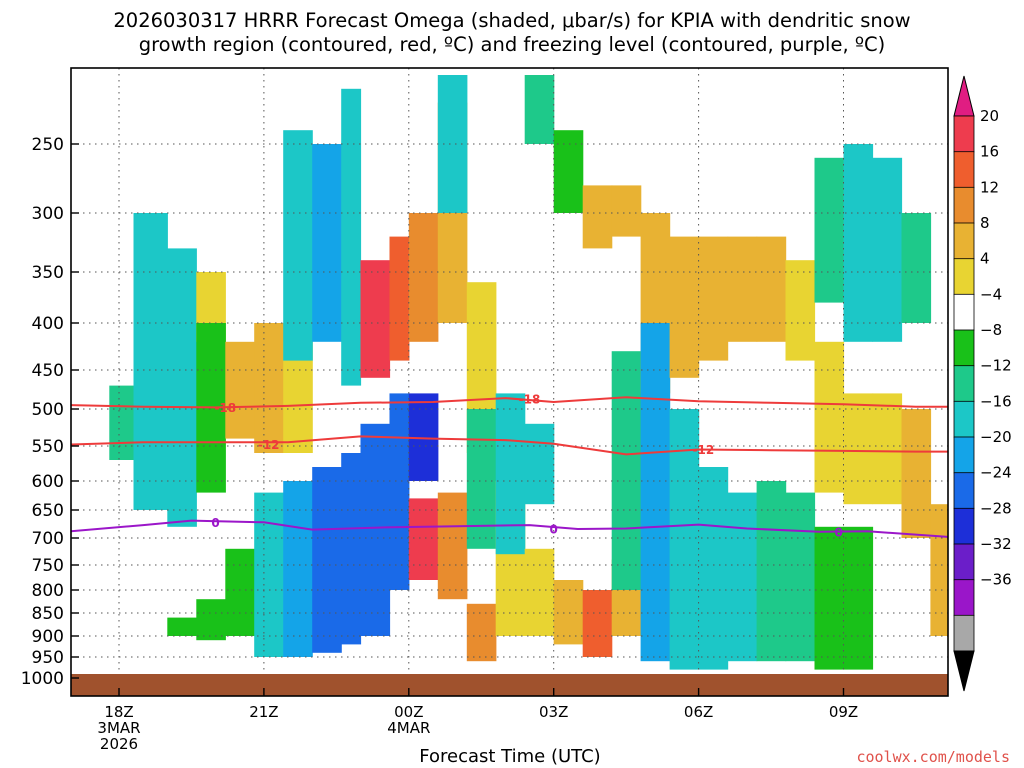  What do you see at coordinates (48, 145) in the screenshot?
I see `y-tick-label: 250` at bounding box center [48, 145].